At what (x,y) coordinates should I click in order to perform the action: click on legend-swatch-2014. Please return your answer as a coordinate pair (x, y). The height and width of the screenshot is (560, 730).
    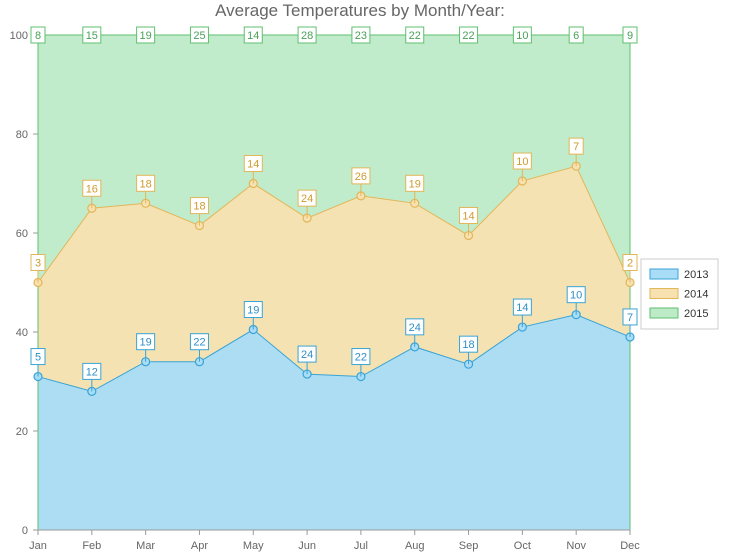
    Looking at the image, I should click on (664, 293).